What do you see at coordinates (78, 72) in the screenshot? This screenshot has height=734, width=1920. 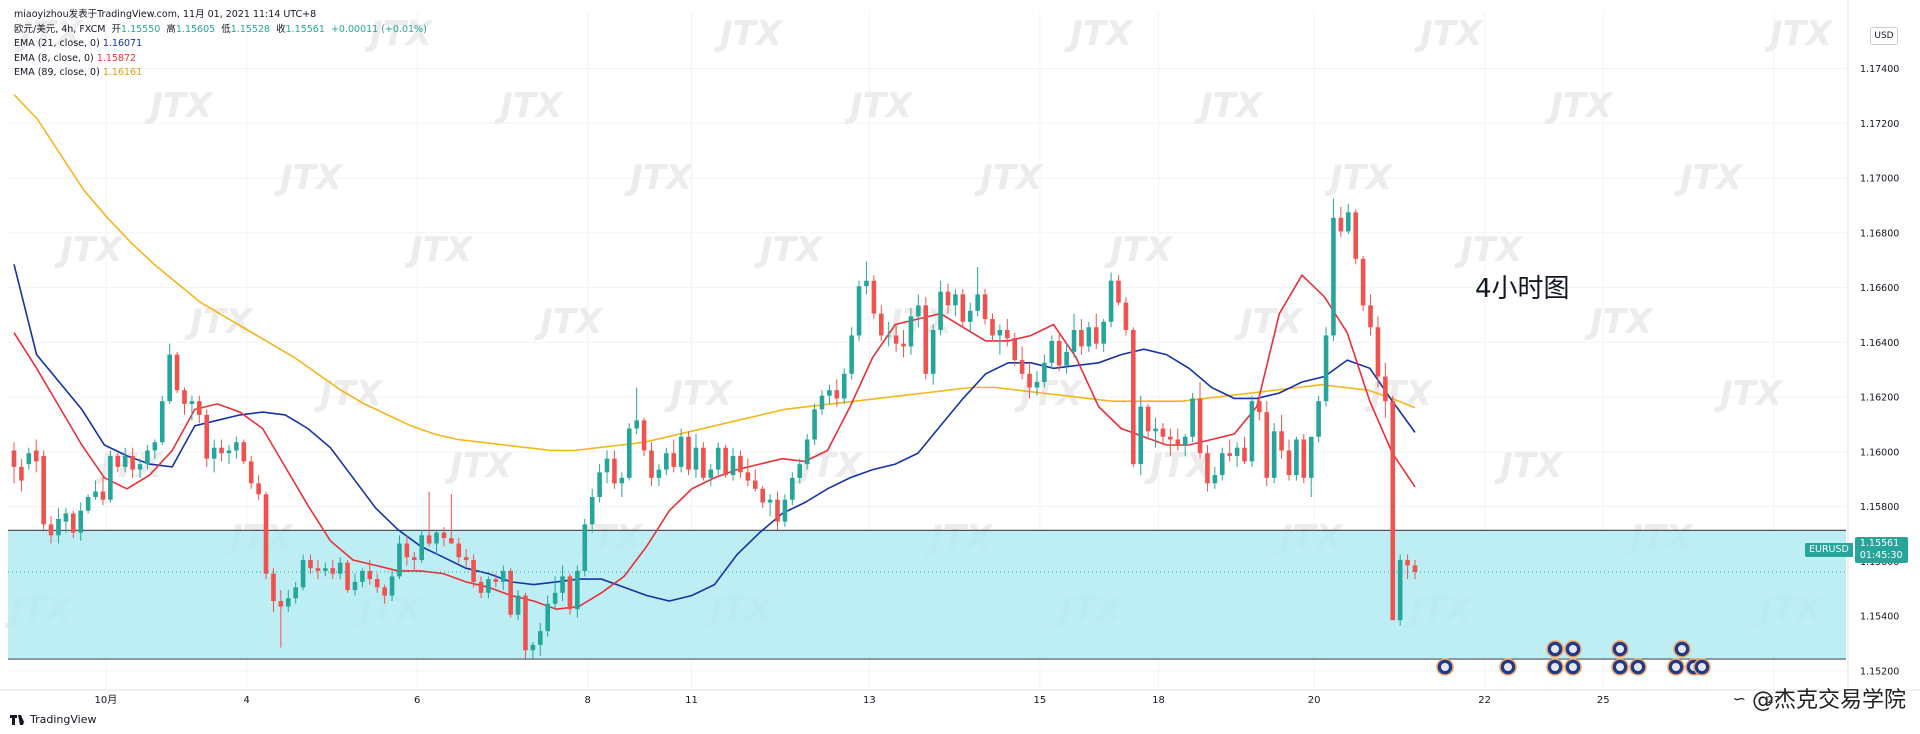 I see `ema89-legend: EMA (89, close, 0) 1.16161` at bounding box center [78, 72].